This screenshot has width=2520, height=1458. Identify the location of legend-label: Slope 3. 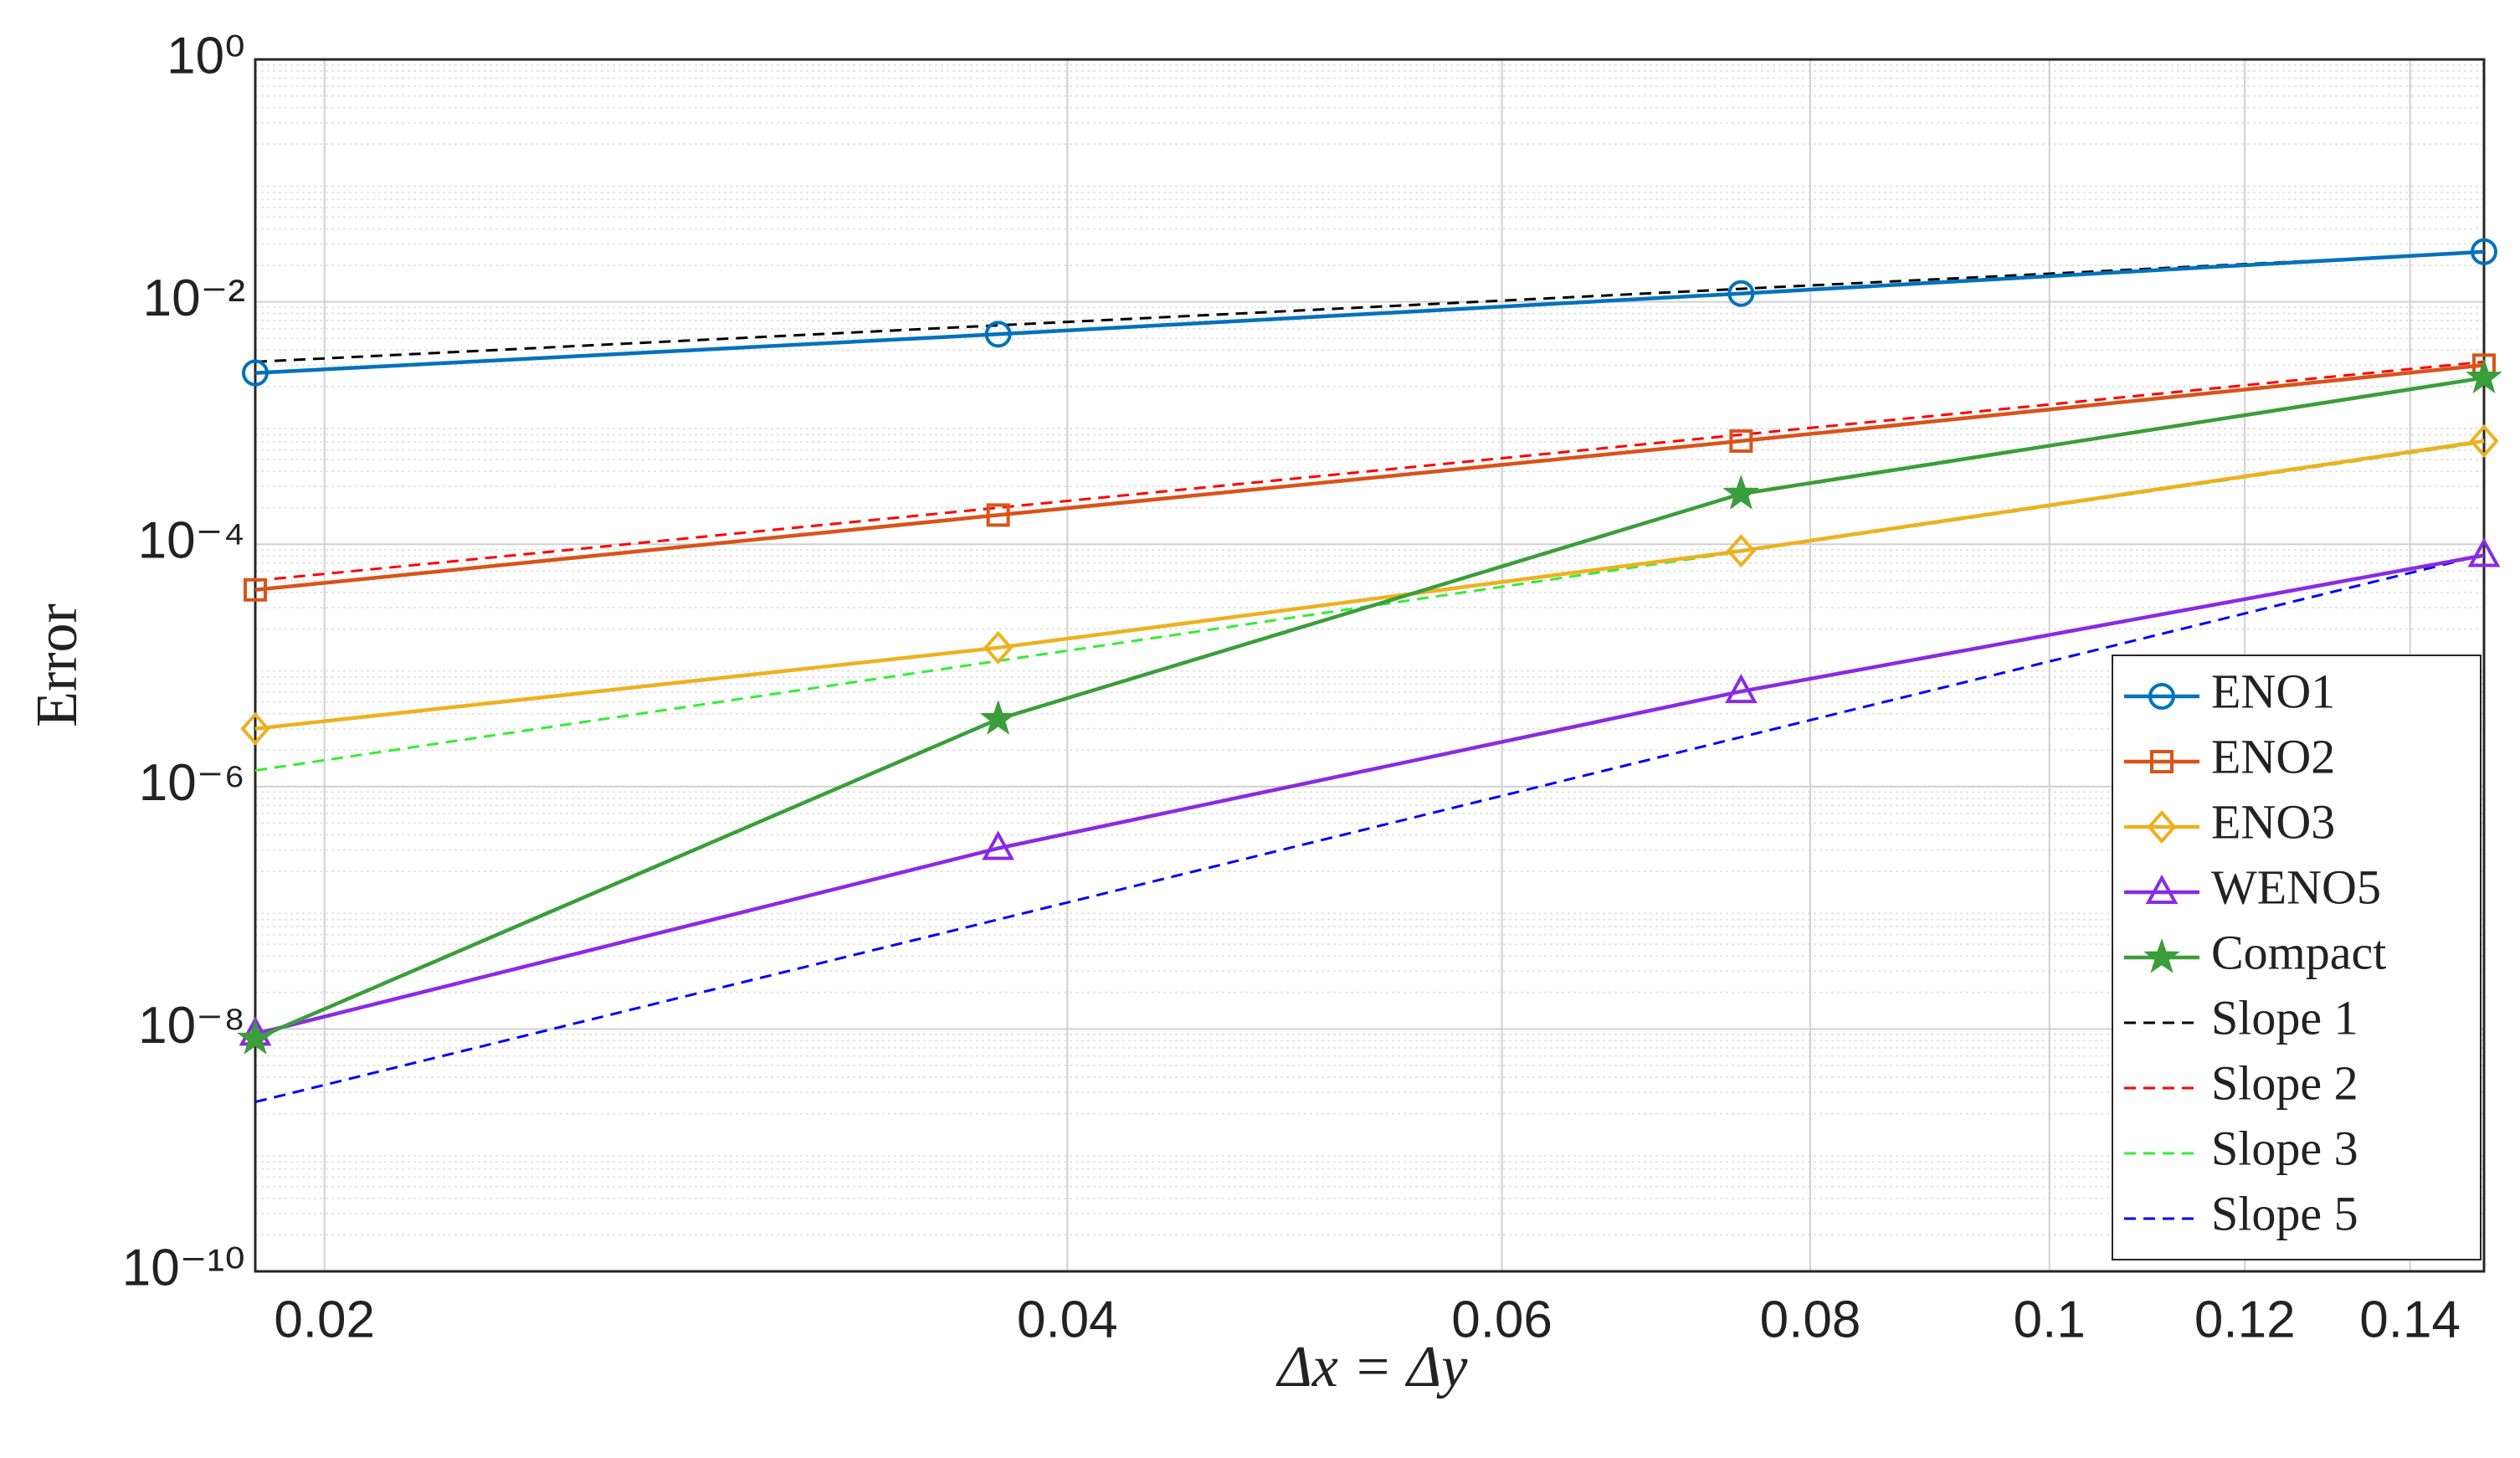
(2284, 1148).